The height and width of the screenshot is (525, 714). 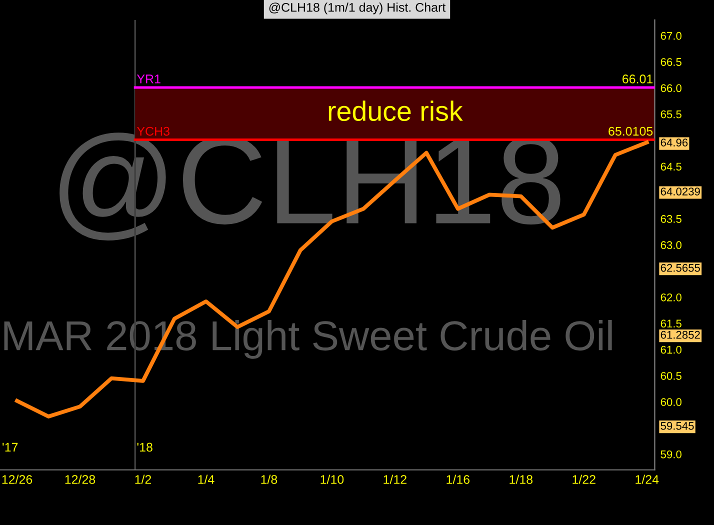 What do you see at coordinates (630, 131) in the screenshot?
I see `annotation: 65.0105` at bounding box center [630, 131].